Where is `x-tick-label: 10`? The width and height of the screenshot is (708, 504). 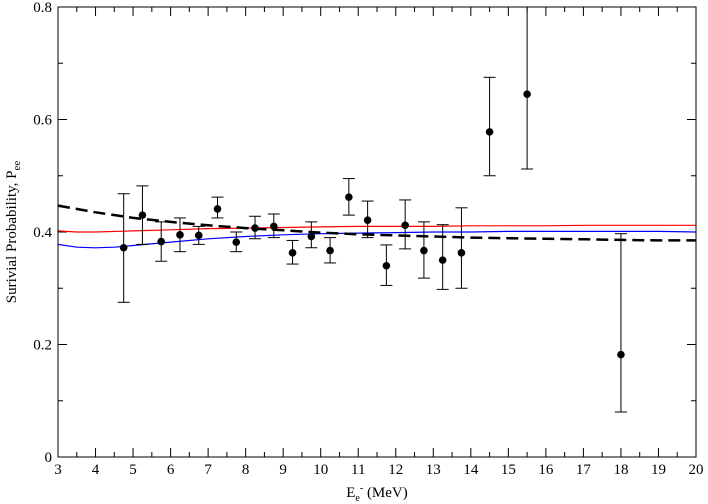
x-tick-label: 10 is located at coordinates (320, 470).